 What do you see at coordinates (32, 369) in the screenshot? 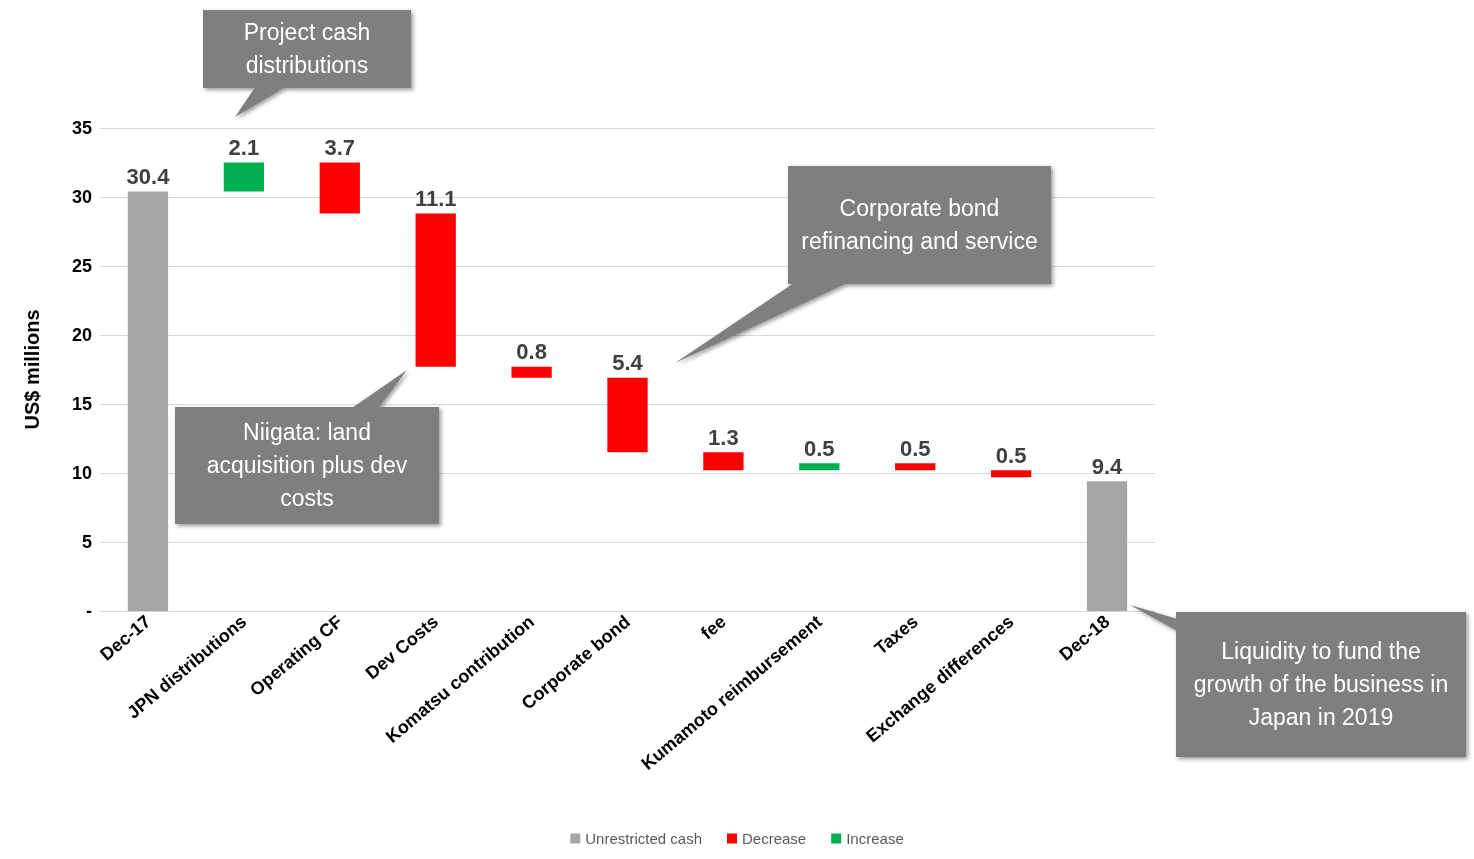
I see `y-axis-title: US$ millions` at bounding box center [32, 369].